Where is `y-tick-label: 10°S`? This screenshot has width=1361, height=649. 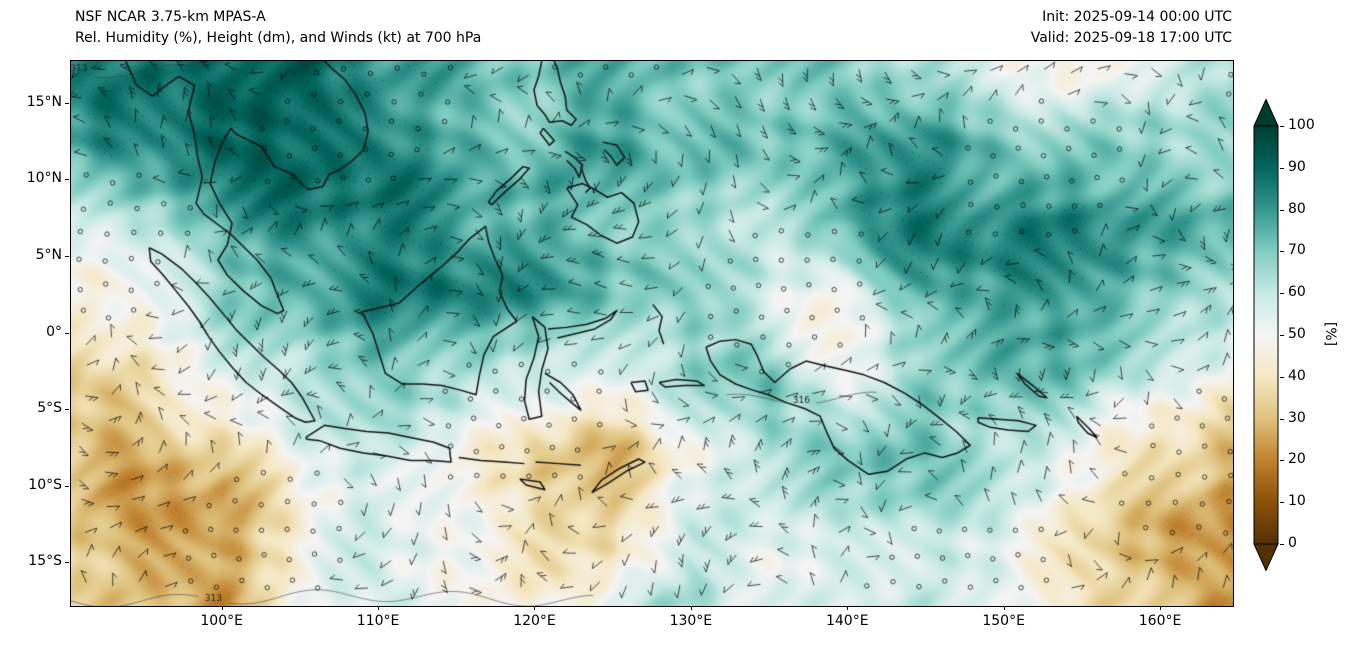 y-tick-label: 10°S is located at coordinates (45, 484).